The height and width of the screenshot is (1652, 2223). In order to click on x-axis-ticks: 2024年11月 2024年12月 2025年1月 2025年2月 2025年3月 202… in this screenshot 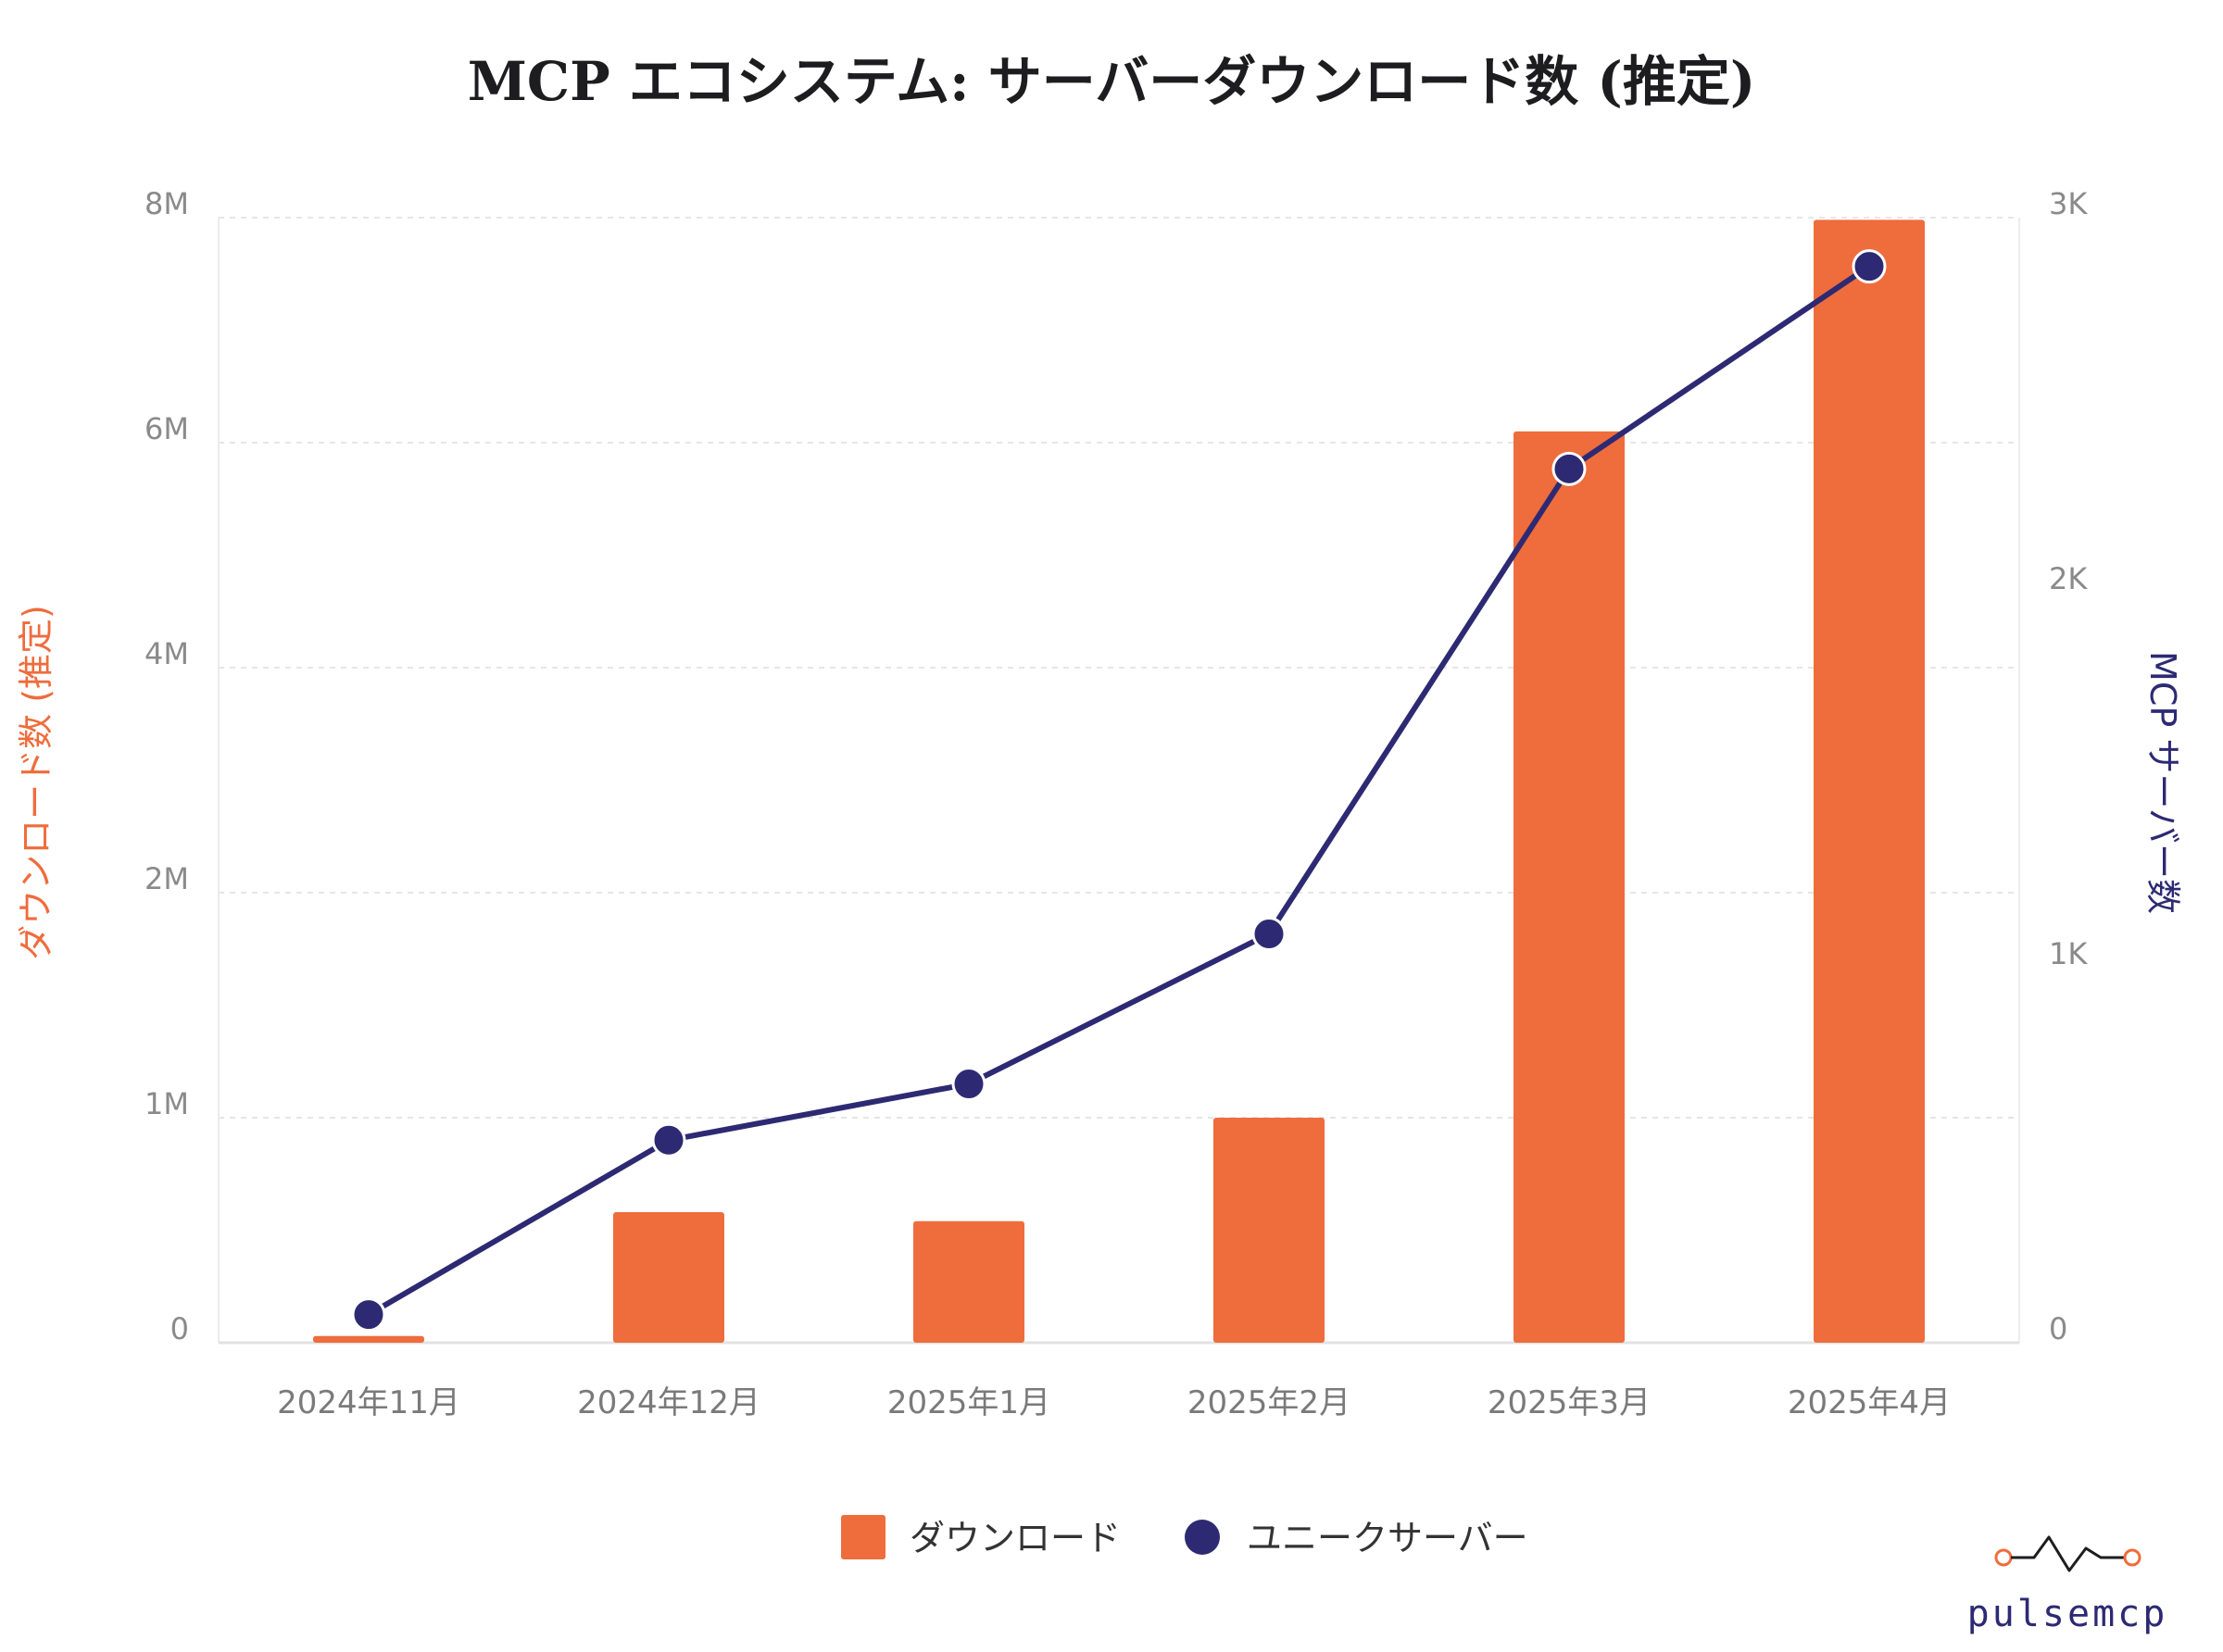, I will do `click(1114, 1402)`.